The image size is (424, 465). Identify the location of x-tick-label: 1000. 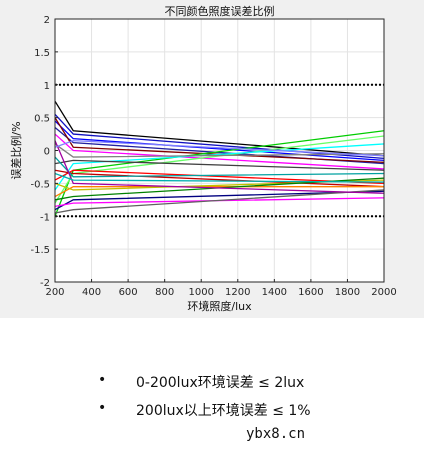
(200, 292).